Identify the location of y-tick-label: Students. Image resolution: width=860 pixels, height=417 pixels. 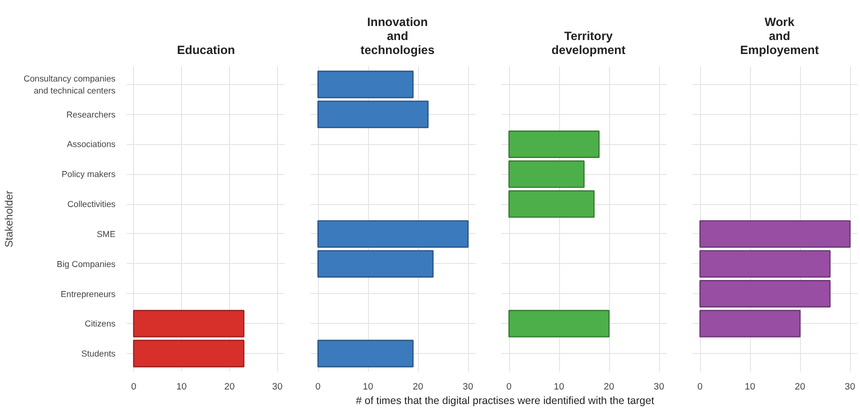
(98, 353).